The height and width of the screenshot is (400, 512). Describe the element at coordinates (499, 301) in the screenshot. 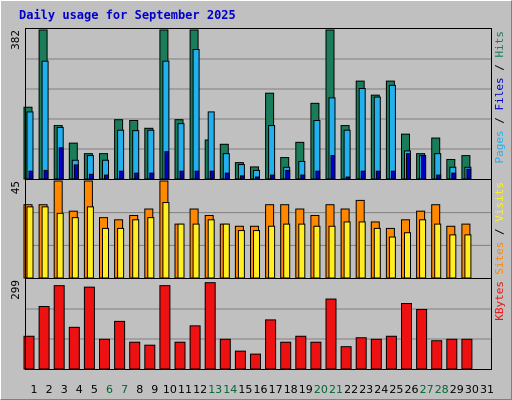

I see `axis-label-part: KBytes` at that location.